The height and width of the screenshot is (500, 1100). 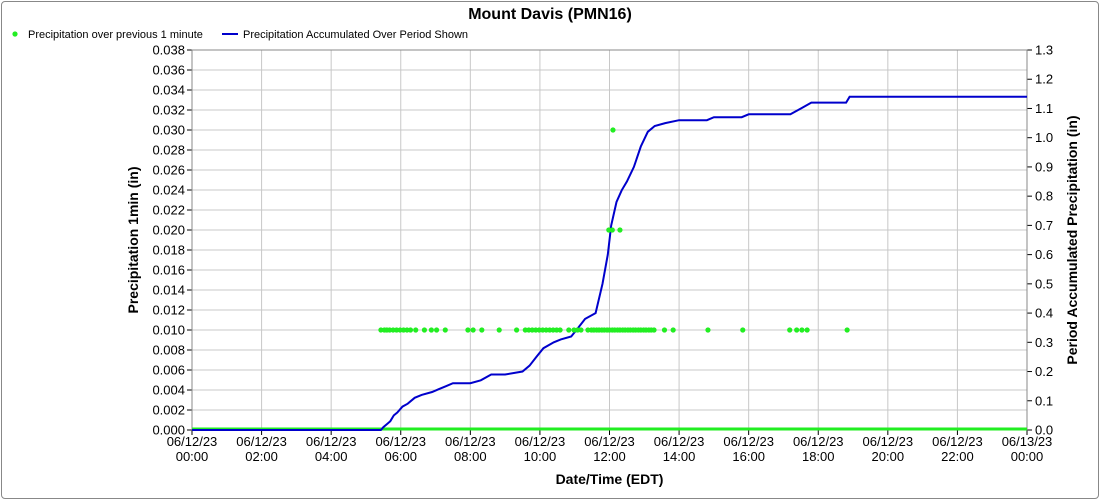 I want to click on left-tick-label: 0.036, so click(x=168, y=70).